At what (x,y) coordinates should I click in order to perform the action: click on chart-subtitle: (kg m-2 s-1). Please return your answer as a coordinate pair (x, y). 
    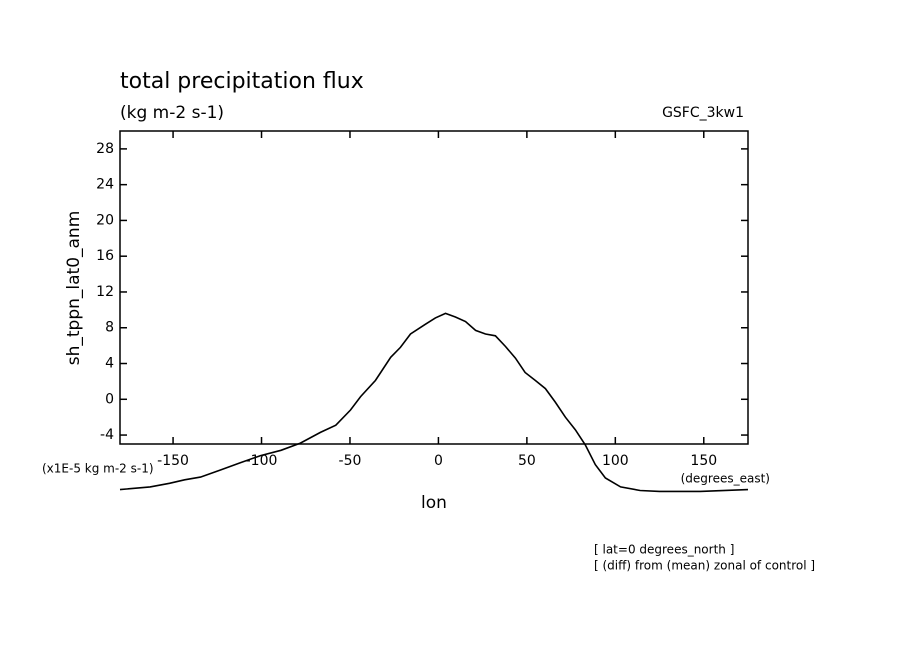
    Looking at the image, I should click on (172, 113).